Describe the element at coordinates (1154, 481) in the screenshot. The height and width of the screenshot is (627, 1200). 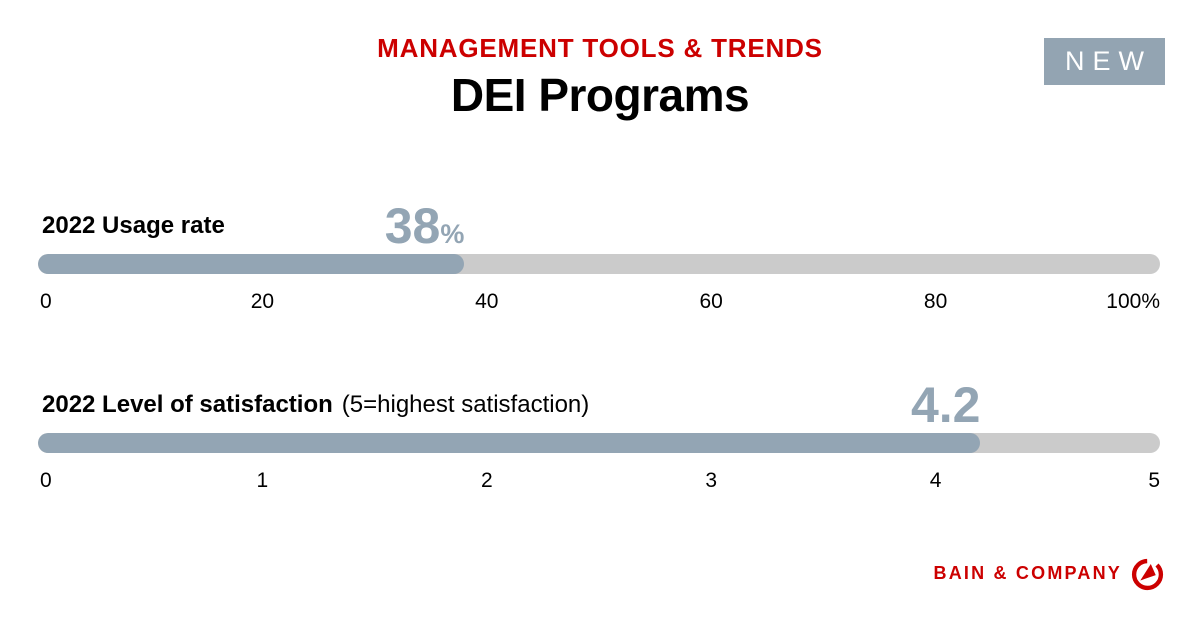
I see `axis-tick-label: 5` at that location.